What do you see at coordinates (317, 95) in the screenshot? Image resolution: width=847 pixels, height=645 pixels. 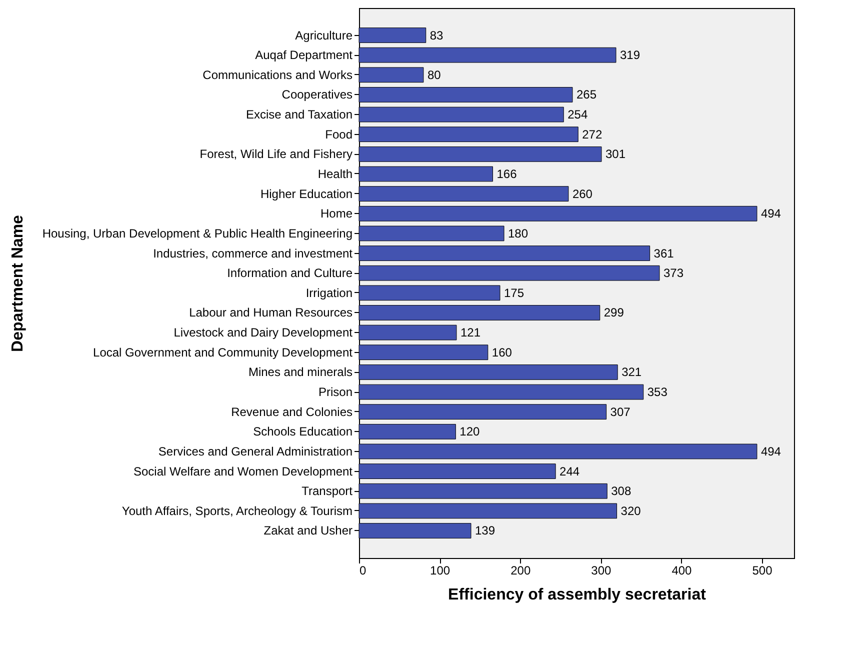 I see `y-tick-label: Cooperatives` at bounding box center [317, 95].